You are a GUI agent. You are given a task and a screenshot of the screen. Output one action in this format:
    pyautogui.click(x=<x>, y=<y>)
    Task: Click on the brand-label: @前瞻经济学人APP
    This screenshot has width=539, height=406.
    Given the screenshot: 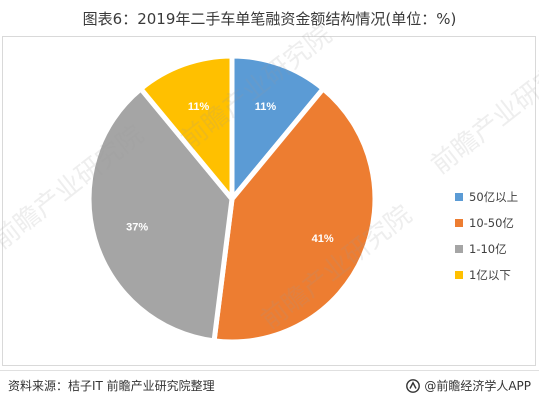 What is the action you would take?
    pyautogui.click(x=477, y=386)
    